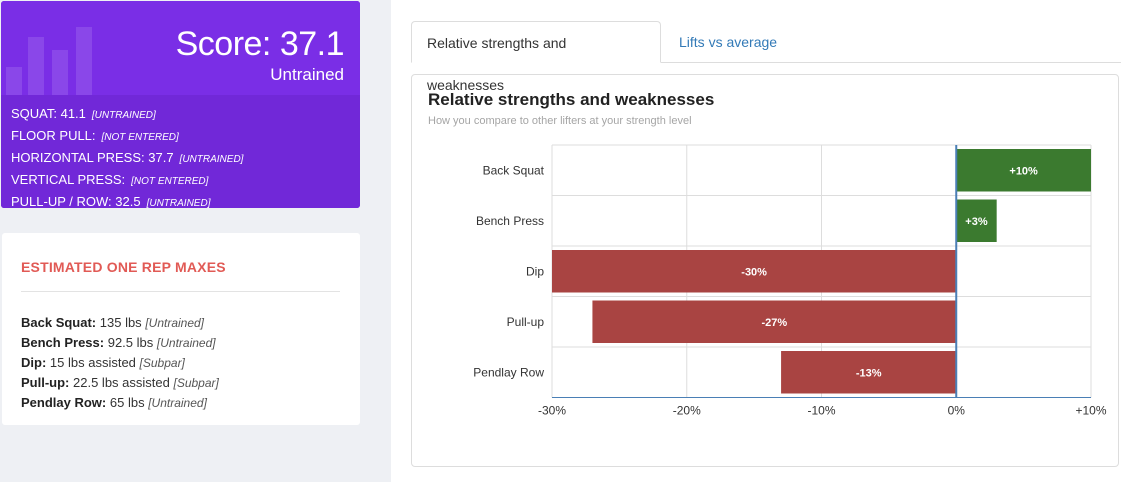 The image size is (1139, 482). I want to click on x-tick-label: -10%, so click(821, 411).